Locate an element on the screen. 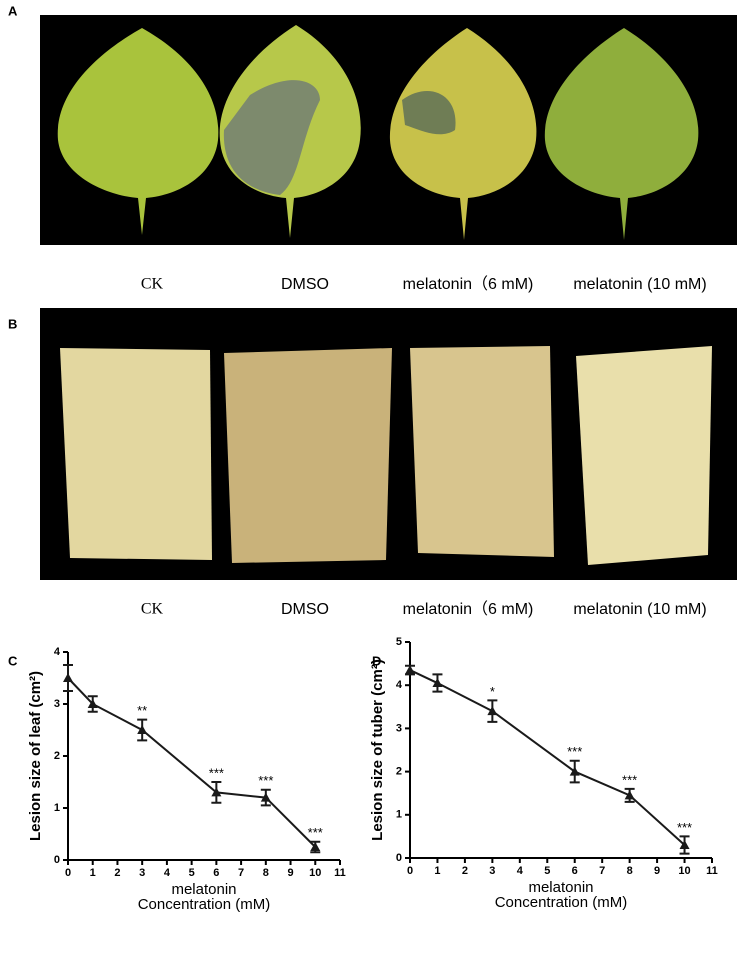 The height and width of the screenshot is (955, 737). y-axis-label: Lesion size of leaf (cm²) is located at coordinates (35, 756).